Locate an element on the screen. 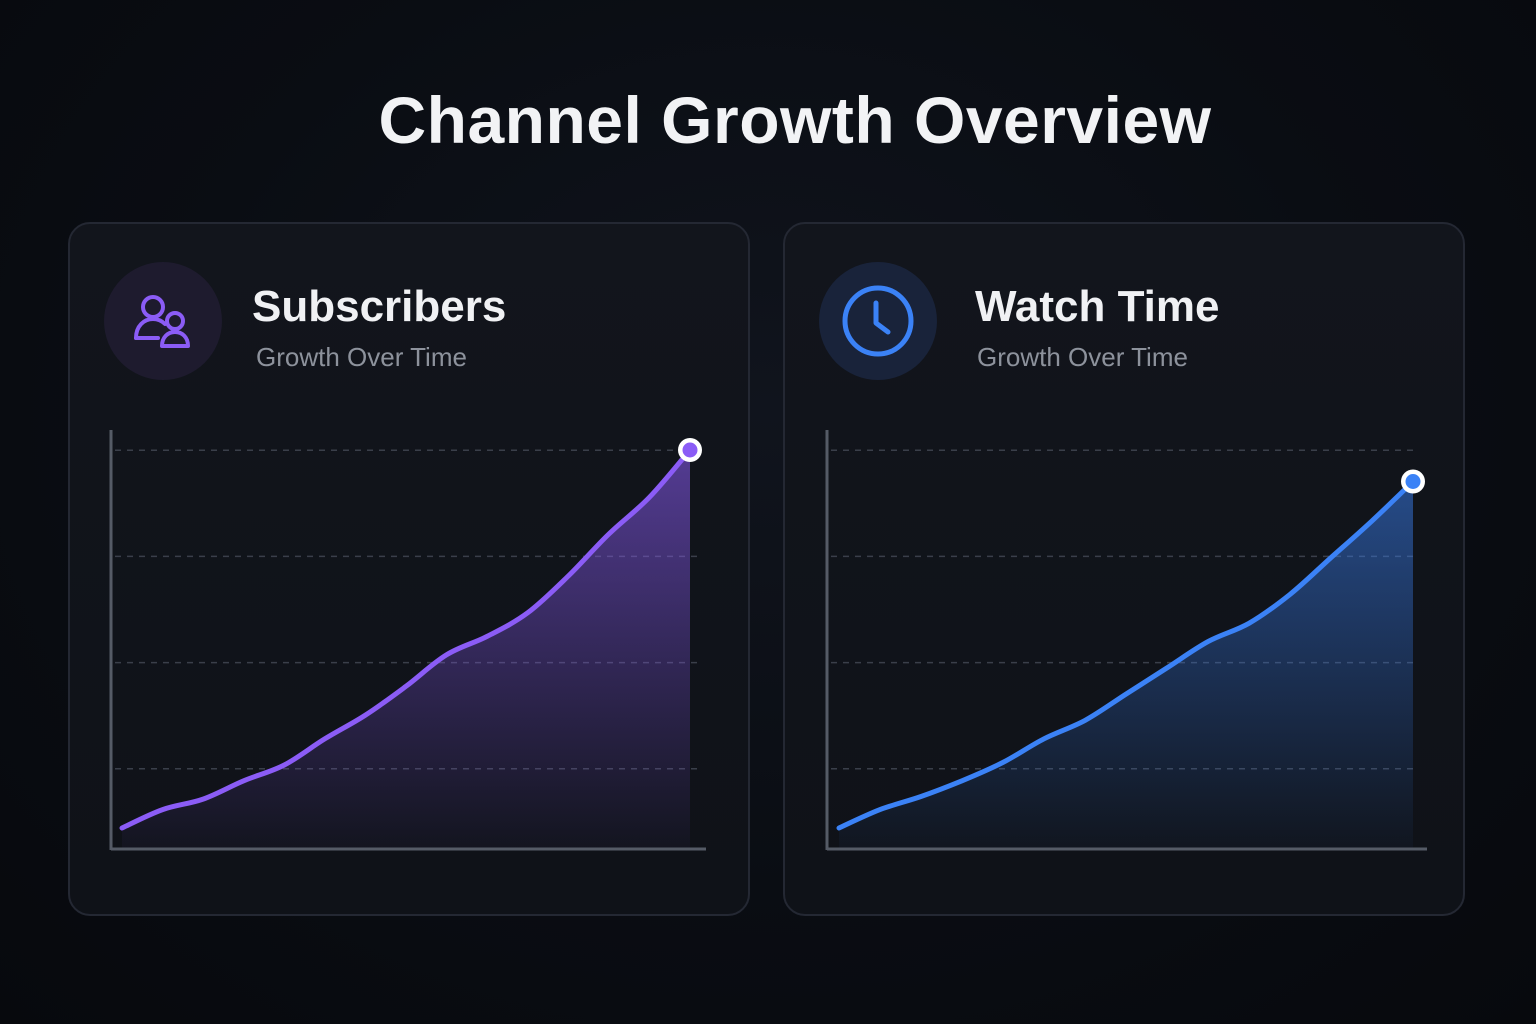 The image size is (1536, 1024). clock-icon is located at coordinates (878, 321).